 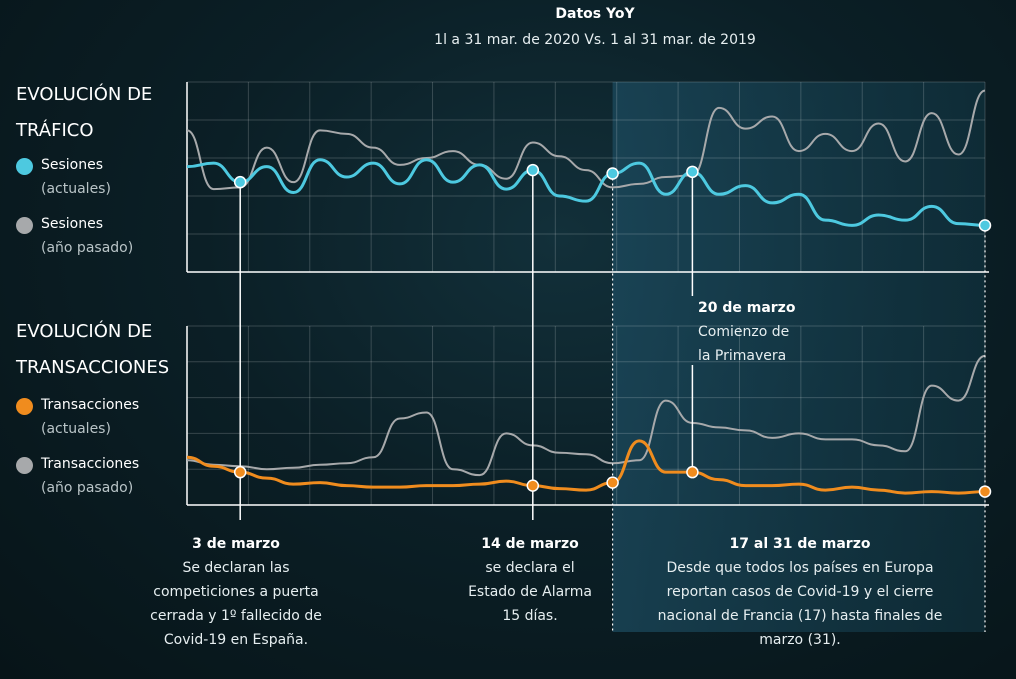 I want to click on annotation-line: Se declaran las, so click(x=236, y=568).